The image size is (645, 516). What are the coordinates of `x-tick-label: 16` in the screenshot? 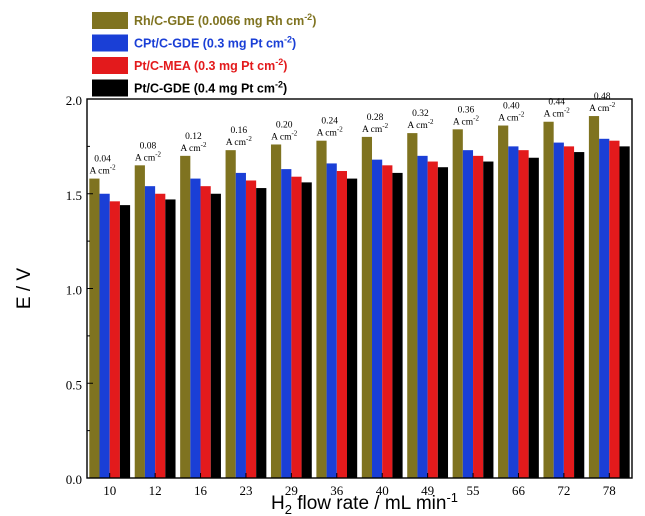 It's located at (201, 490).